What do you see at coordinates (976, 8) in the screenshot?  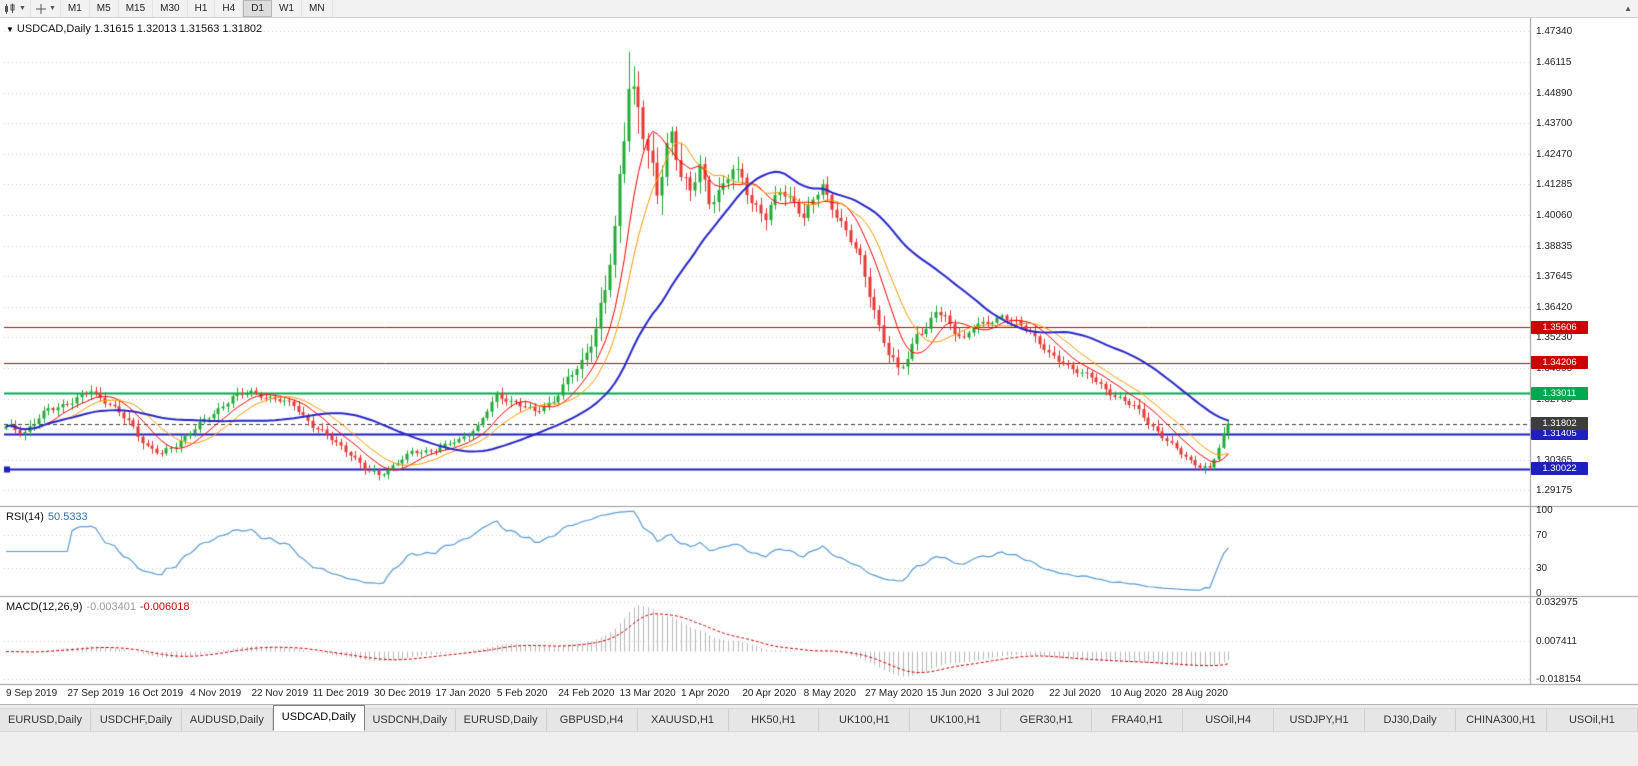 I see `toolbar-spacer` at bounding box center [976, 8].